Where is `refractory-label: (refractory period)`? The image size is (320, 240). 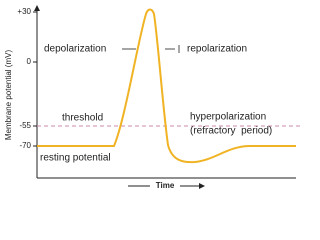
refractory-label: (refractory period) is located at coordinates (231, 131).